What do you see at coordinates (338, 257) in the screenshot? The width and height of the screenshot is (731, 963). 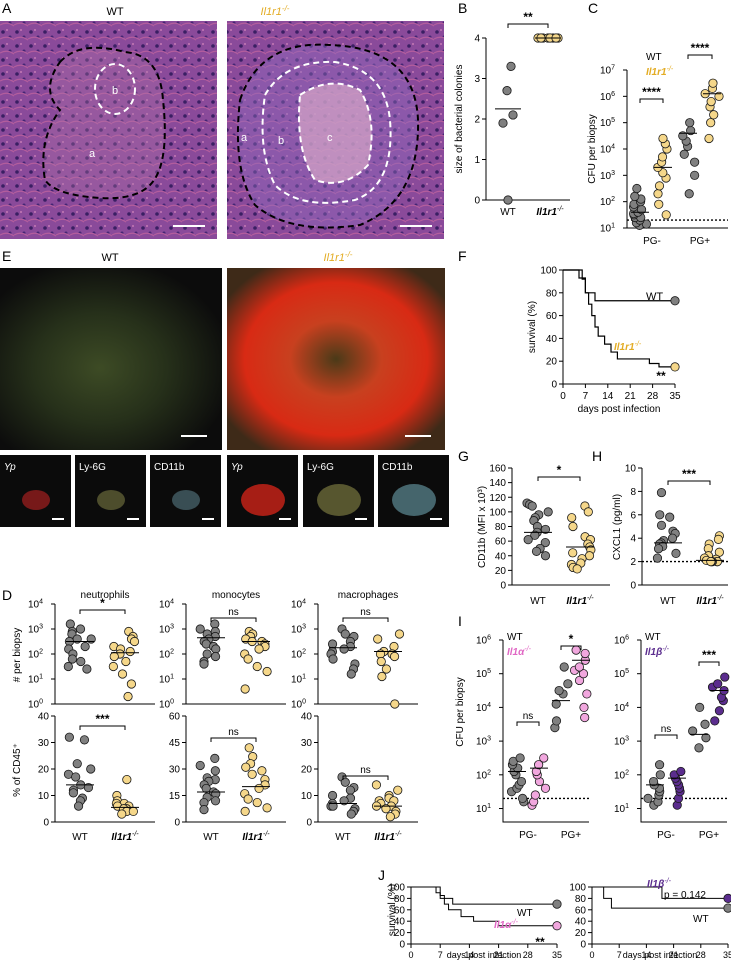 I see `panel-d-right-title: Il1r1-/-` at bounding box center [338, 257].